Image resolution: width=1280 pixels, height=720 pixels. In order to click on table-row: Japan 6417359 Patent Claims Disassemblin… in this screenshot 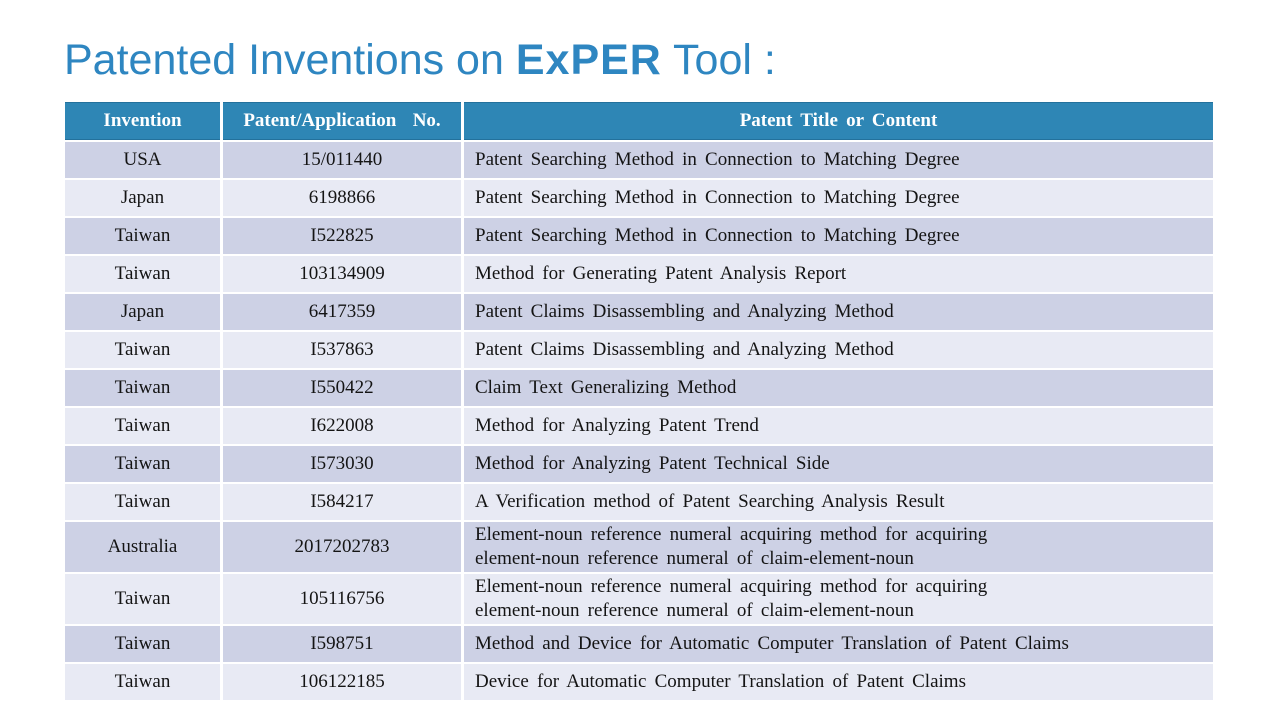, I will do `click(639, 312)`.